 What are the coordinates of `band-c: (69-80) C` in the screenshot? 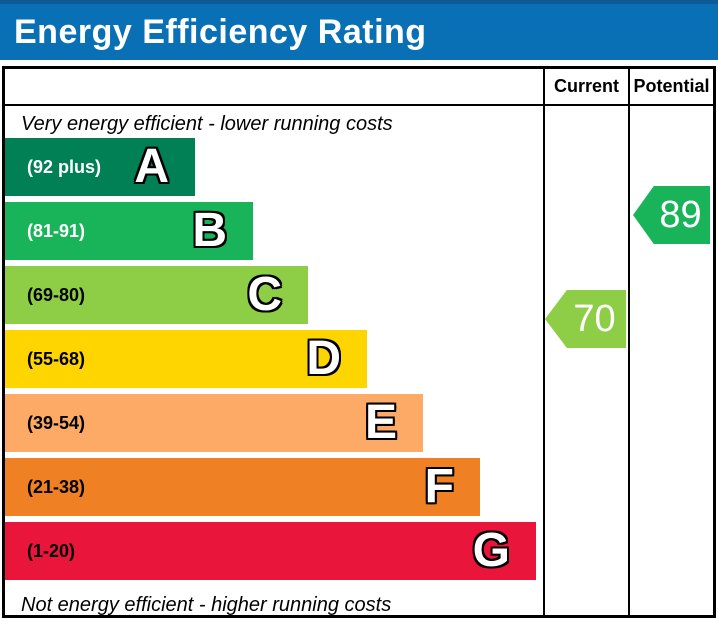 It's located at (156, 295).